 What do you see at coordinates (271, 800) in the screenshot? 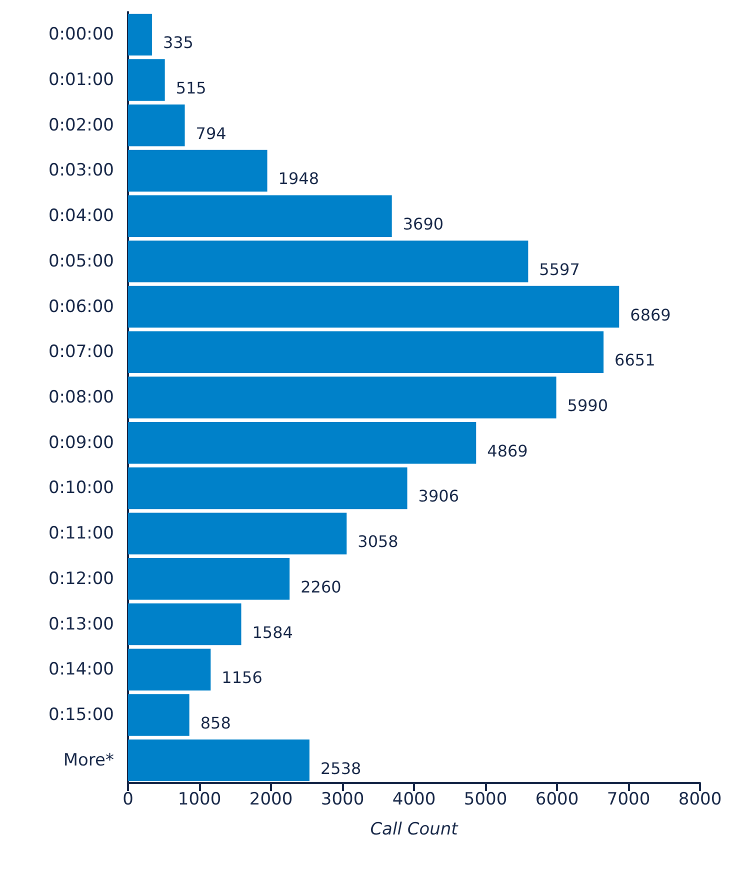
I see `x-tick-label: 2000` at bounding box center [271, 800].